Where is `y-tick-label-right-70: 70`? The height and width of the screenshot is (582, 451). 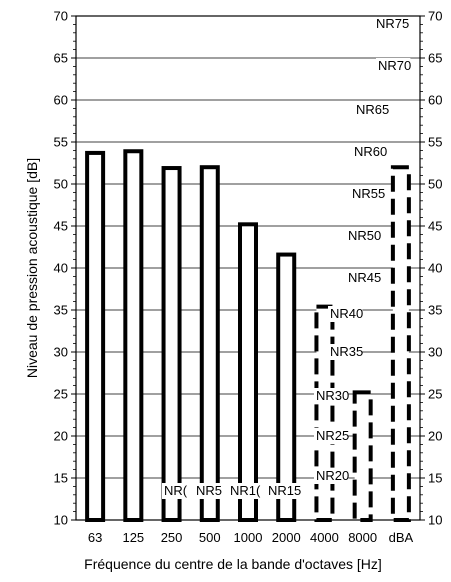 y-tick-label-right-70: 70 is located at coordinates (435, 16).